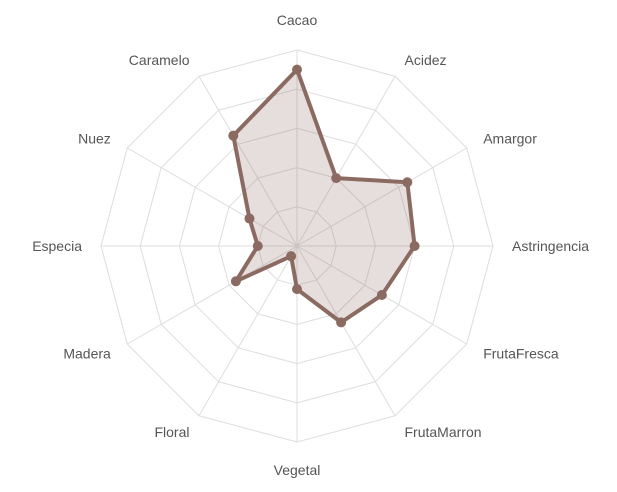 This screenshot has height=492, width=617. What do you see at coordinates (443, 432) in the screenshot?
I see `axis-label-frutamarron: FrutaMarron` at bounding box center [443, 432].